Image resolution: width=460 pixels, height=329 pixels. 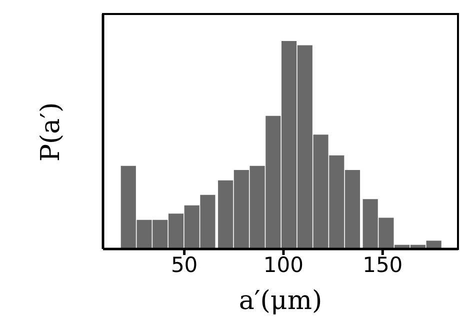 I want to click on x-tick-label: 100, so click(x=283, y=264).